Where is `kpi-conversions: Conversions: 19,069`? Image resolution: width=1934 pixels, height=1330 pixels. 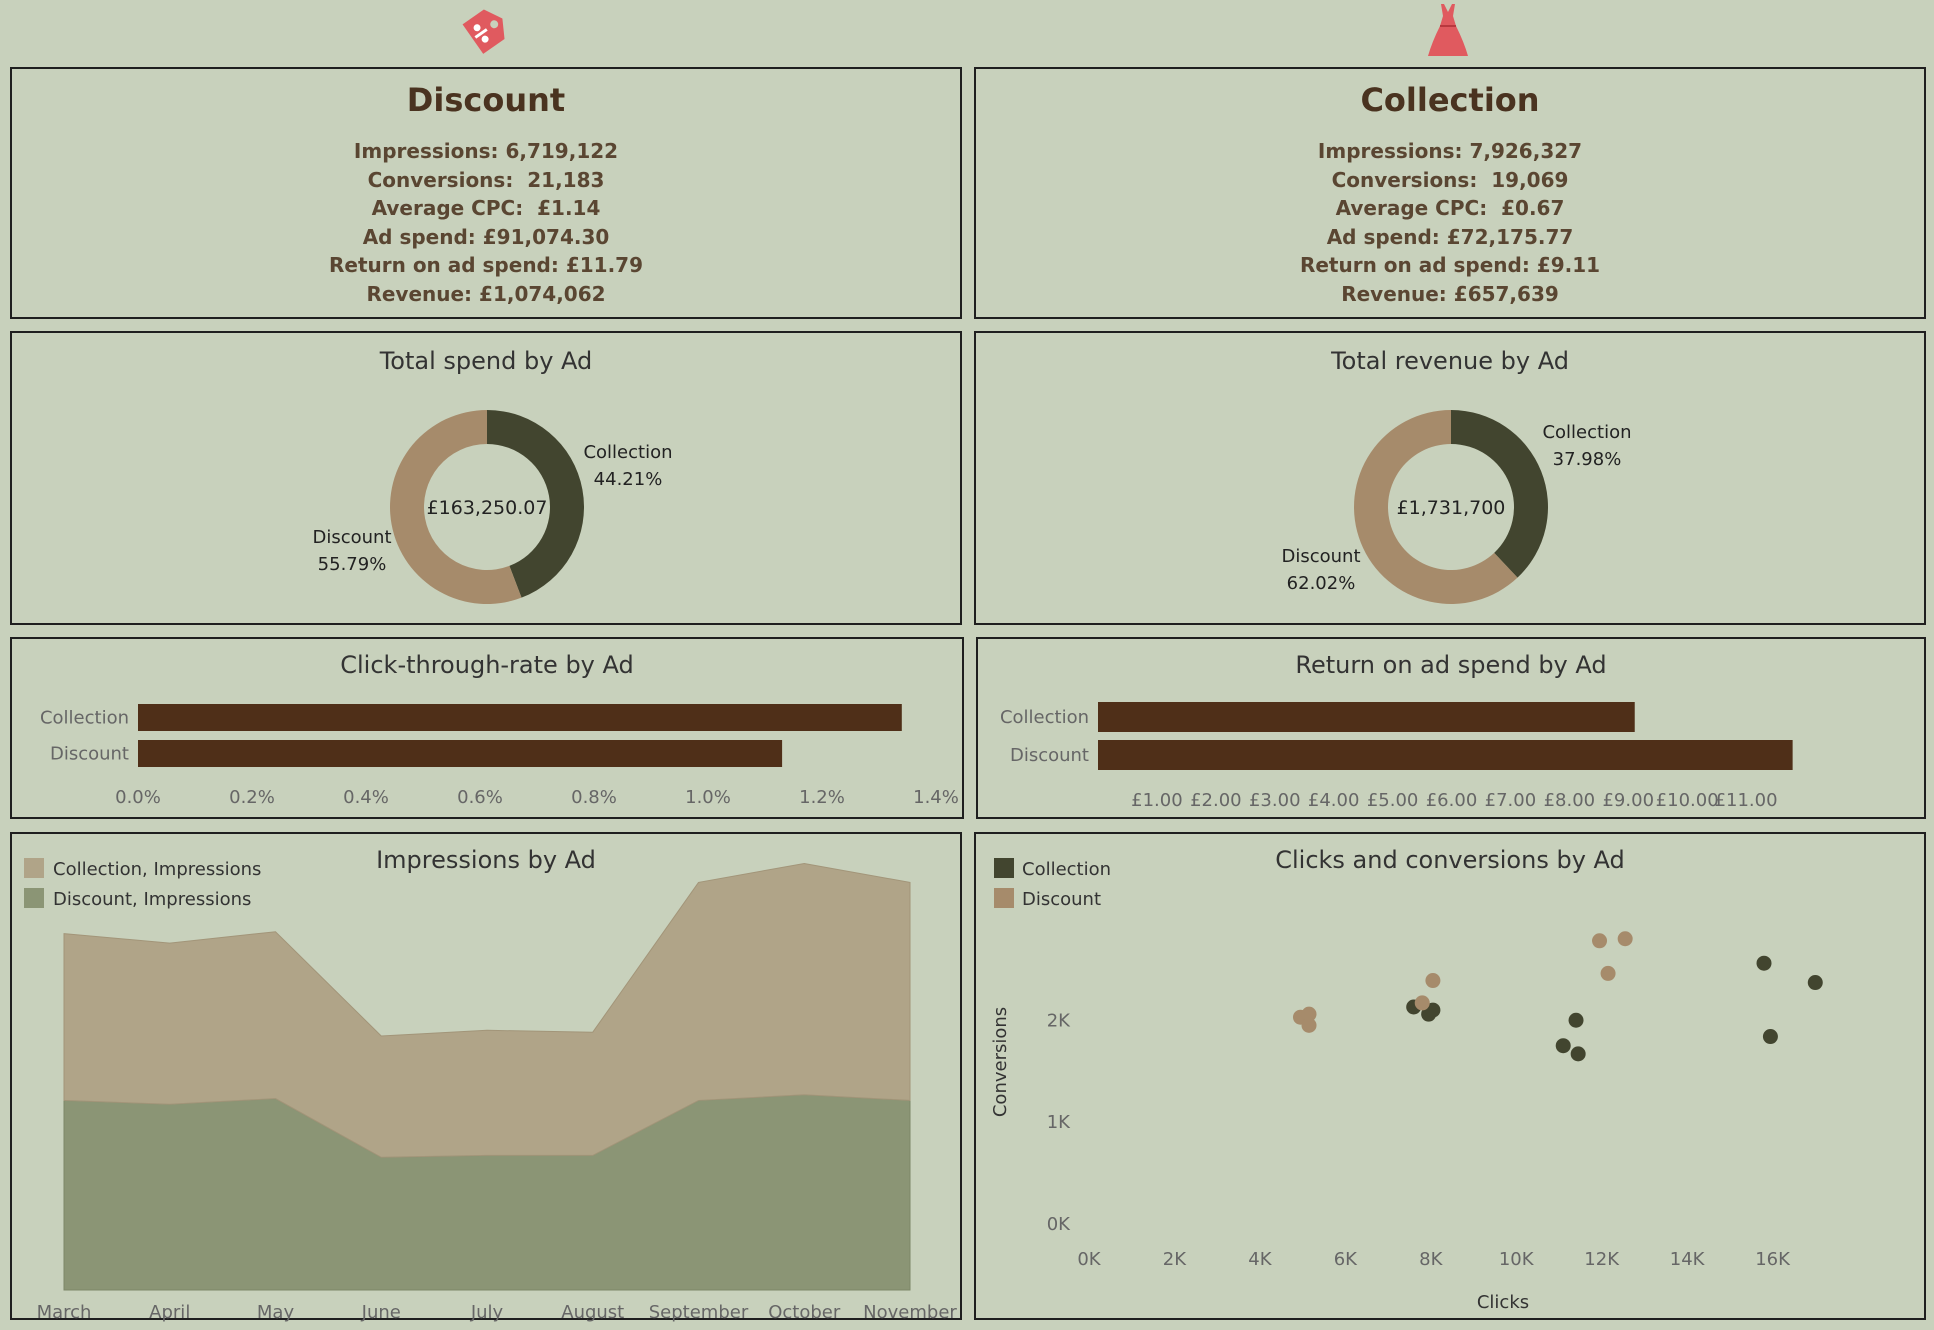 kpi-conversions: Conversions: 19,069 is located at coordinates (1450, 179).